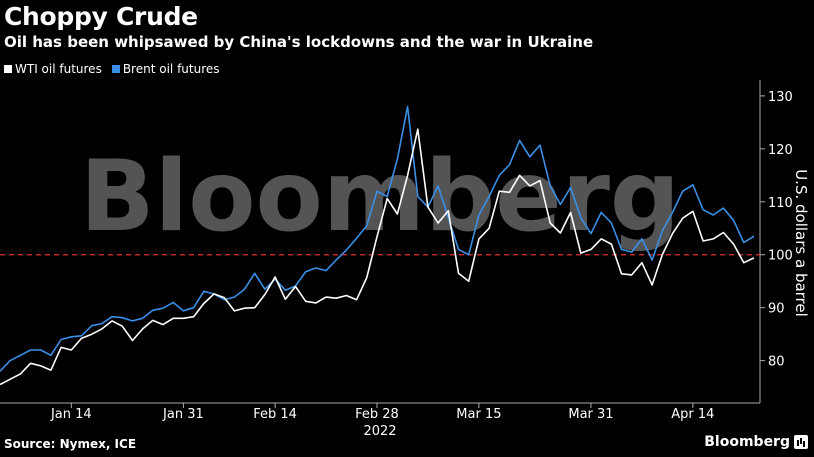 This screenshot has height=457, width=814. I want to click on source-note: Source: Nymex, ICE, so click(70, 444).